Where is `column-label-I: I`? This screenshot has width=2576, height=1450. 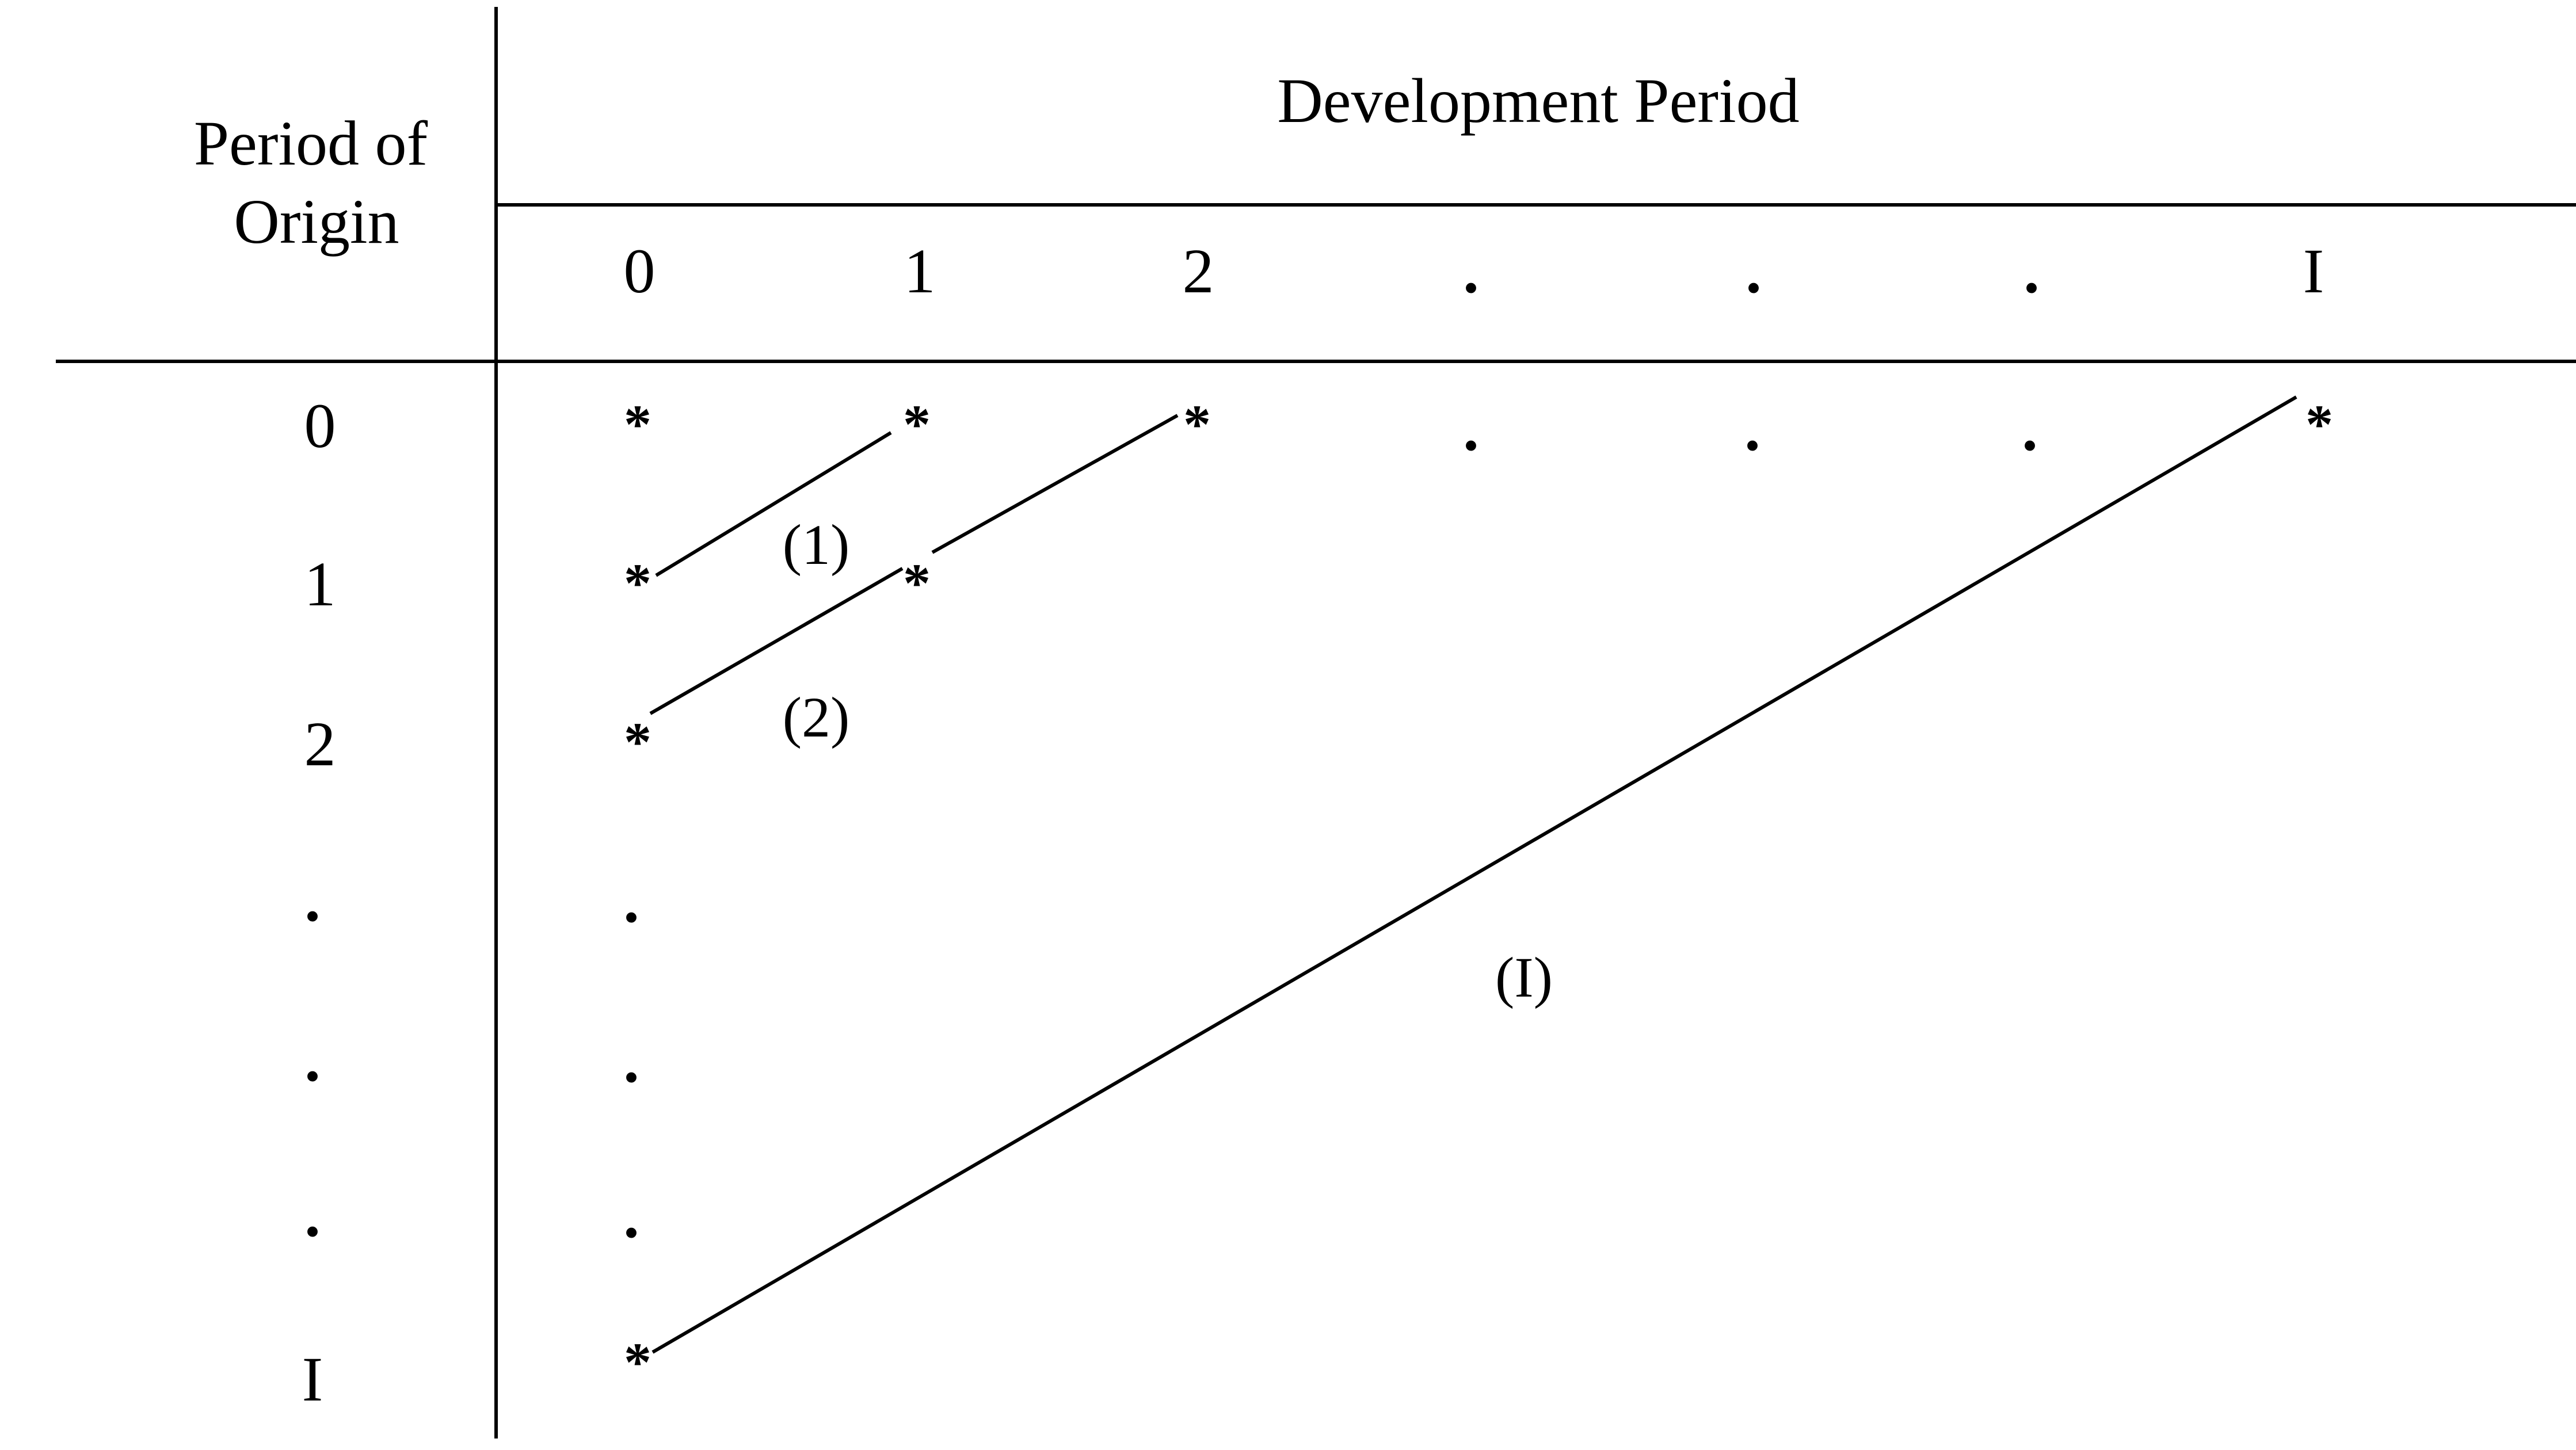 column-label-I: I is located at coordinates (2314, 271).